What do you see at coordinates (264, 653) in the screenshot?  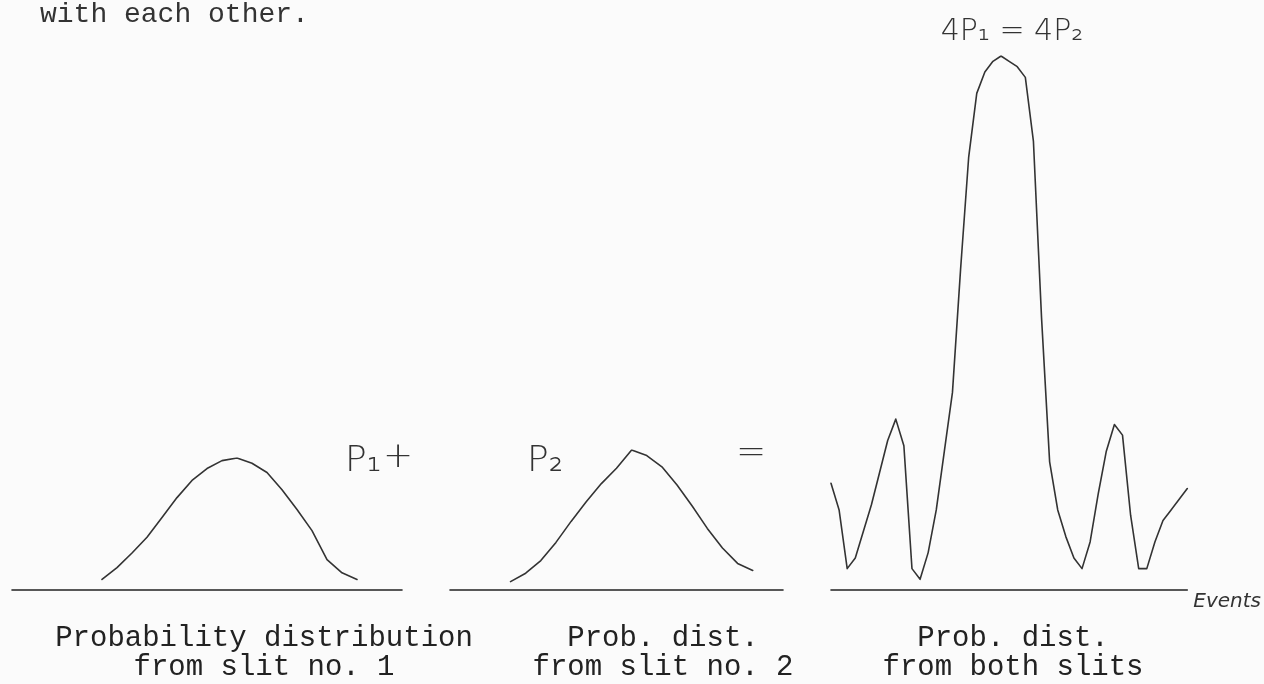 I see `text: Probability distribution from slit no. 1` at bounding box center [264, 653].